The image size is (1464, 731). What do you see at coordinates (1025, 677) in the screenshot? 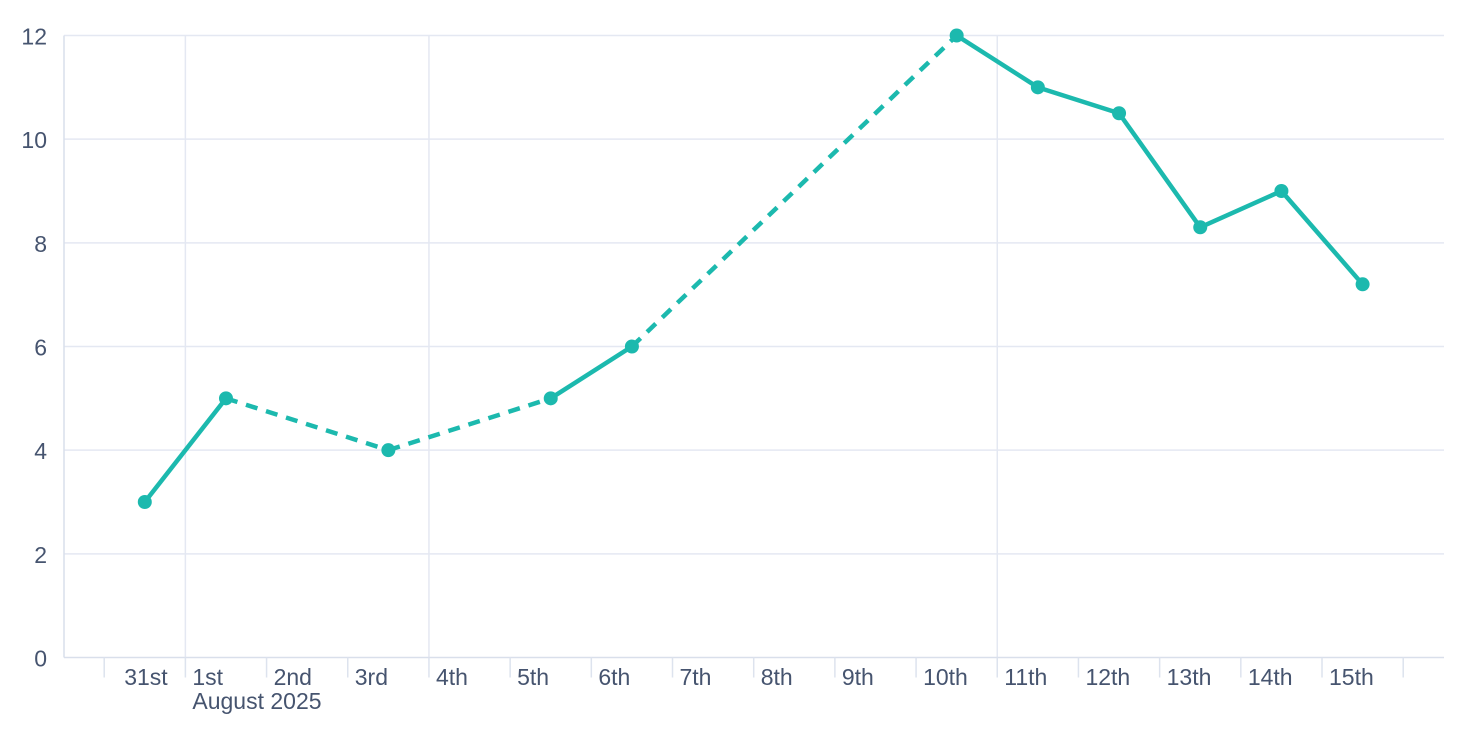
I see `x-axis-label: 11th` at bounding box center [1025, 677].